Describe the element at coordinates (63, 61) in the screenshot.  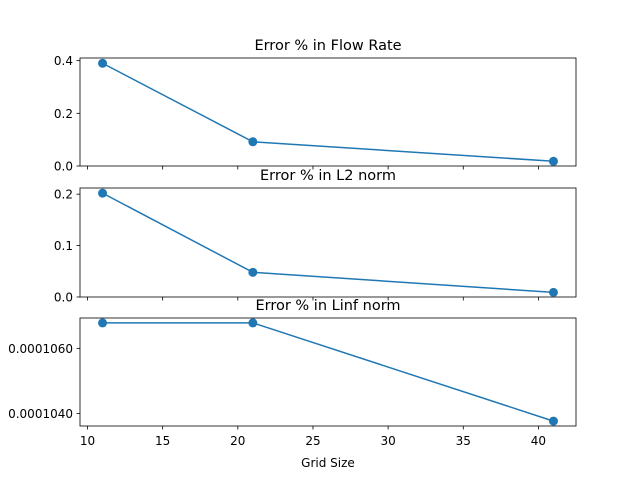
I see `y-tick-label: 0.4` at that location.